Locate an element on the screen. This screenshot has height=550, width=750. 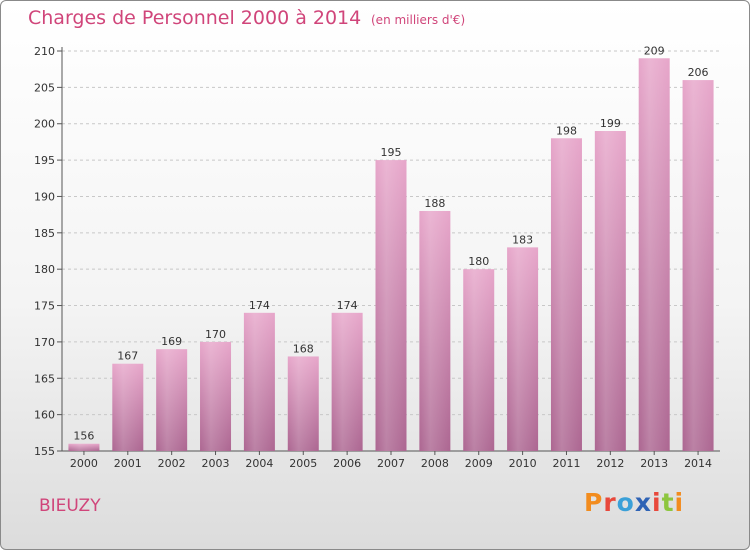
chart-unit-note: (en milliers d'€) is located at coordinates (418, 20).